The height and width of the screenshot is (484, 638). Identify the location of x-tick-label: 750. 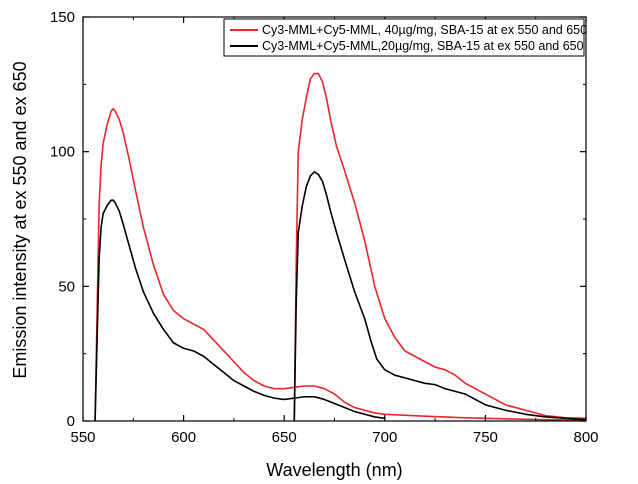
(485, 437).